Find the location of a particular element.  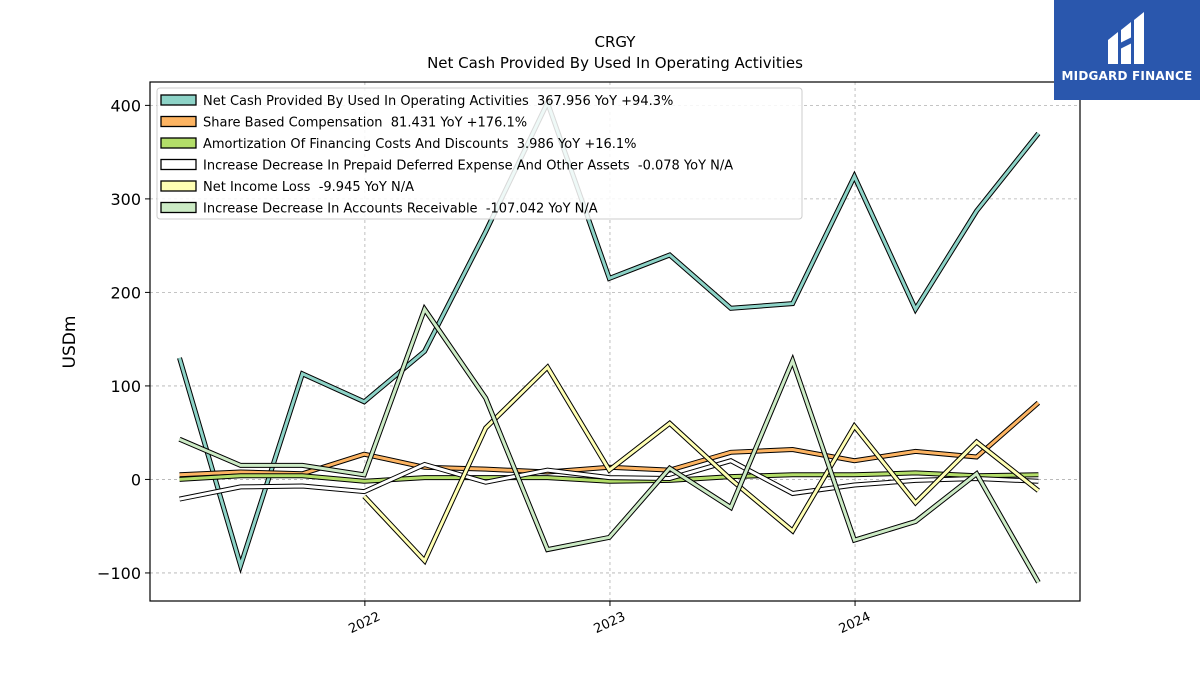

y-axis-label: USDm is located at coordinates (70, 342).